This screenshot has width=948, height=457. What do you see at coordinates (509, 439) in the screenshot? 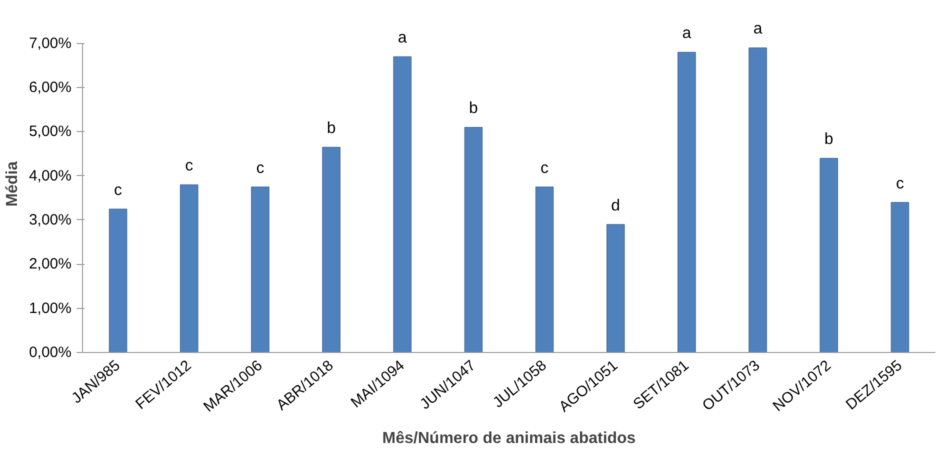
I see `x-axis-title: Mês/Número de animais abatidos` at bounding box center [509, 439].